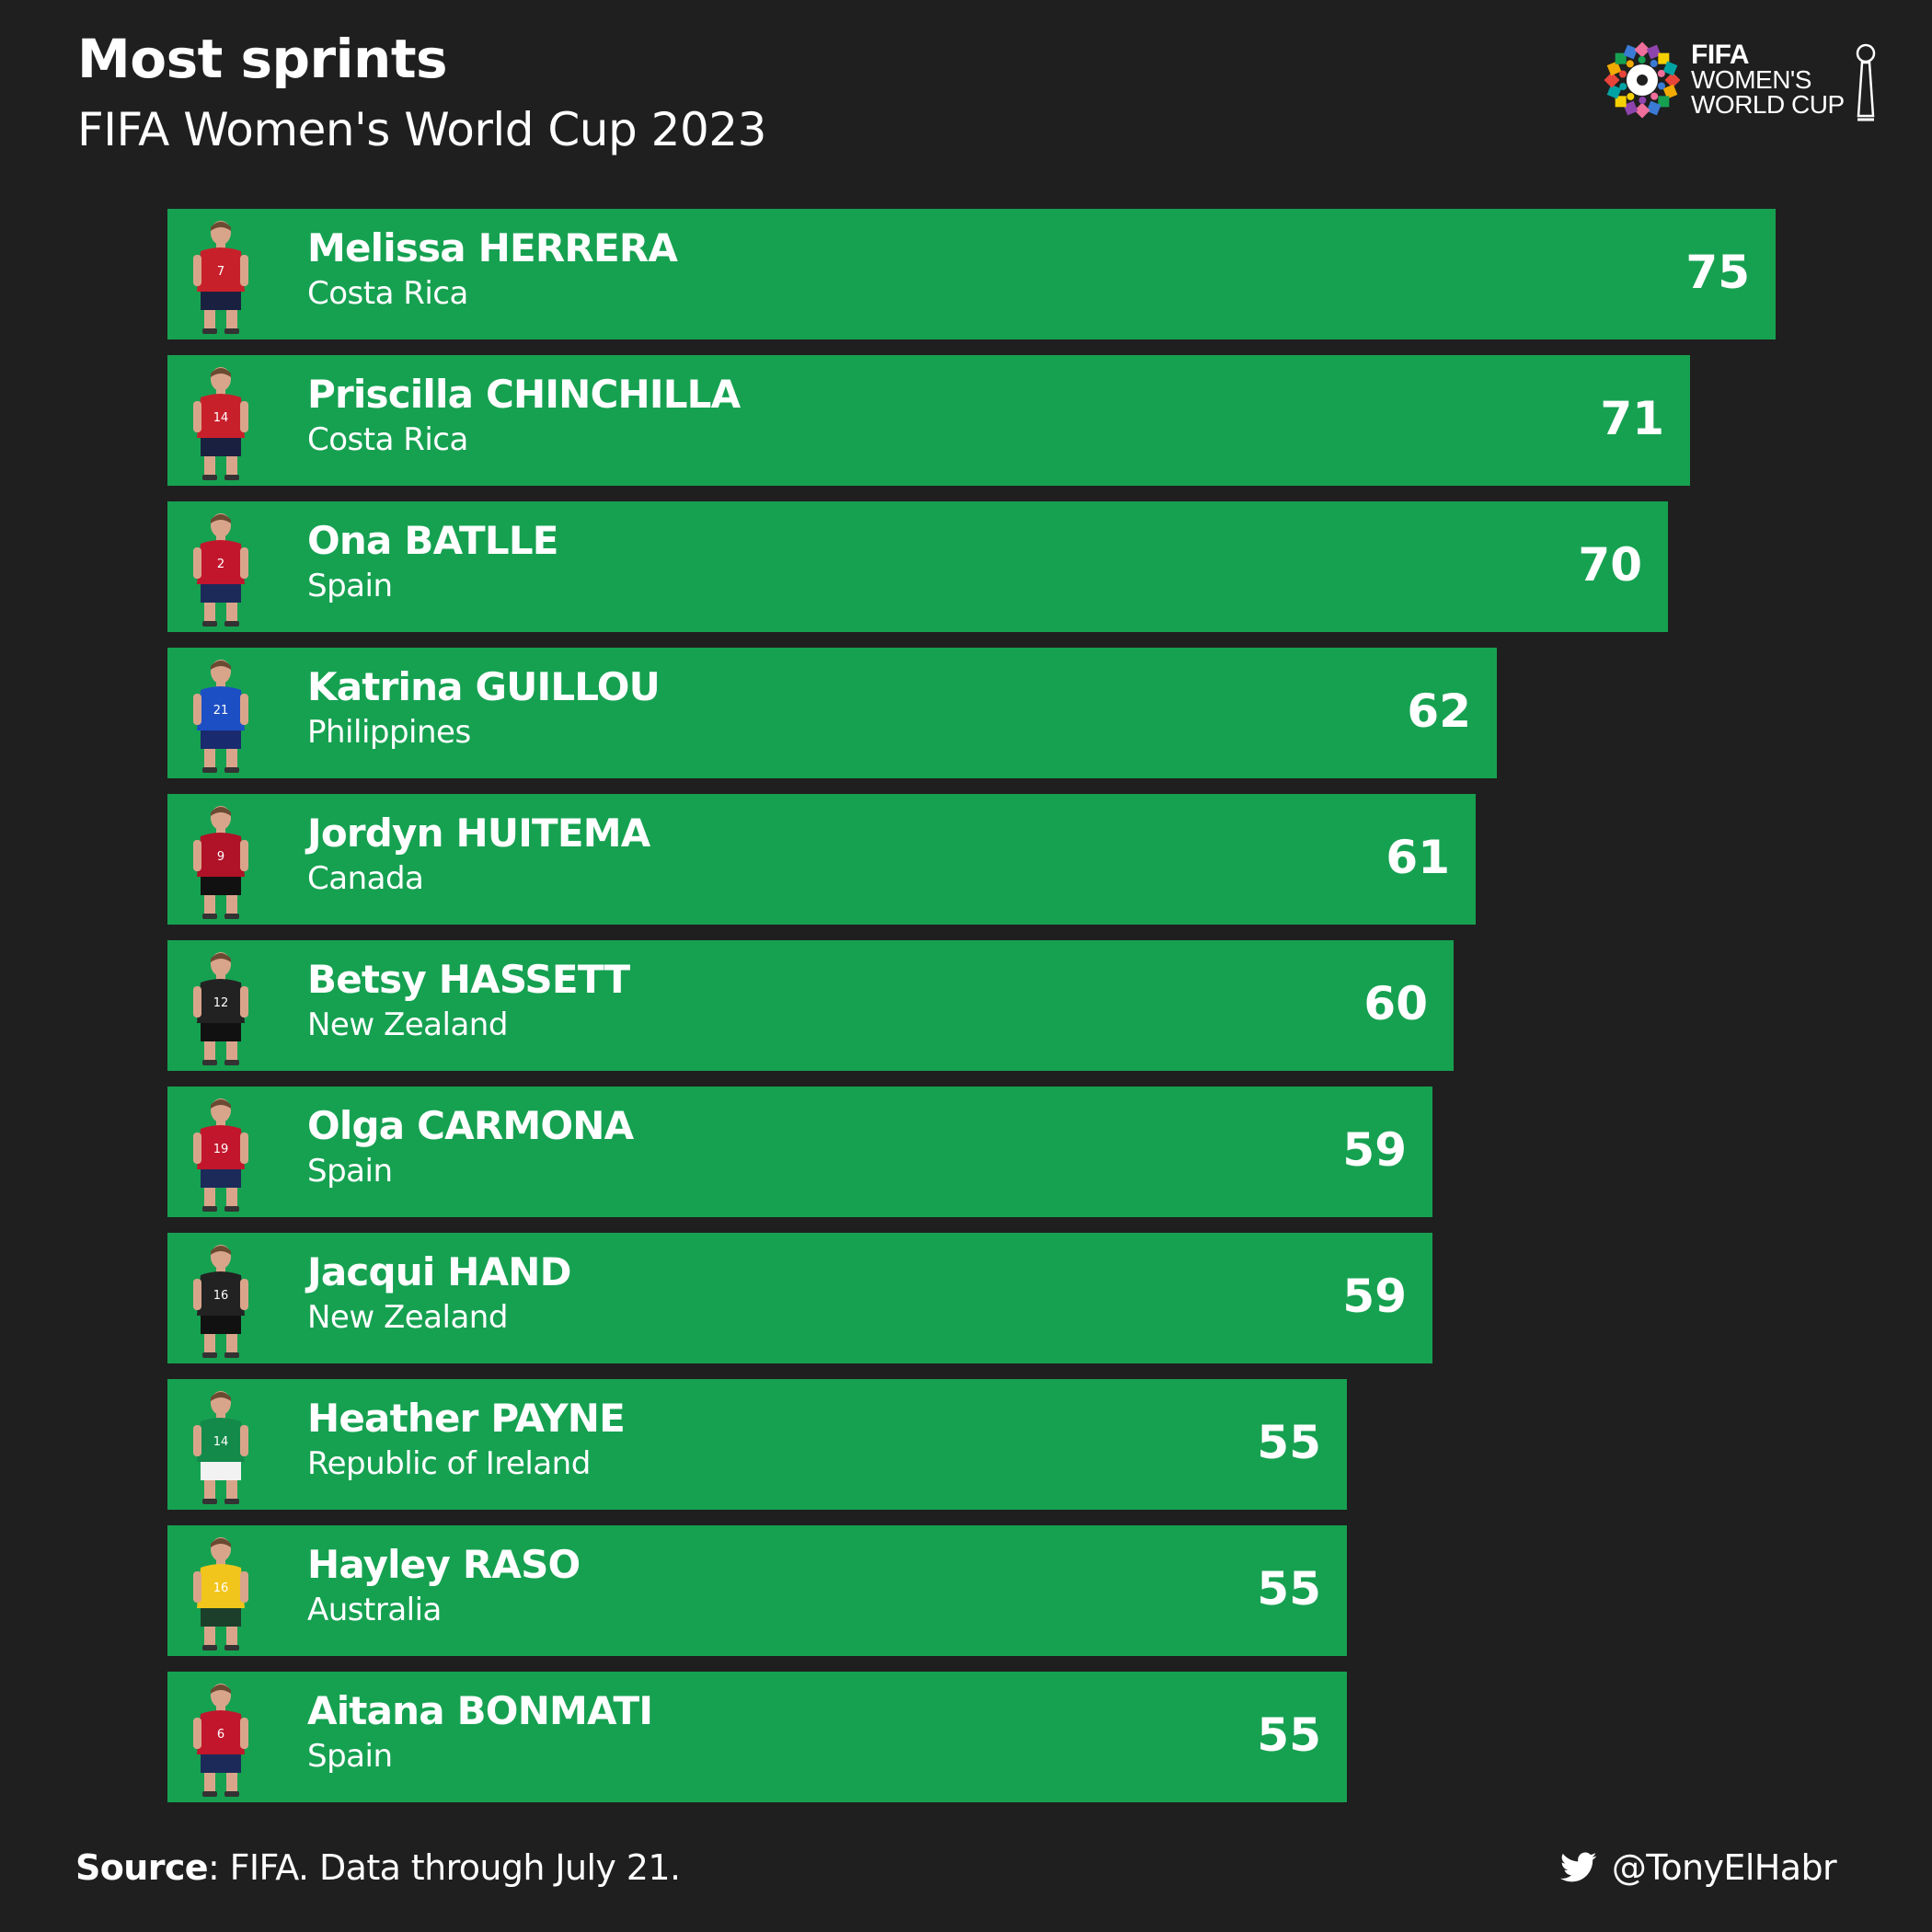  What do you see at coordinates (365, 878) in the screenshot?
I see `player-country: Canada` at bounding box center [365, 878].